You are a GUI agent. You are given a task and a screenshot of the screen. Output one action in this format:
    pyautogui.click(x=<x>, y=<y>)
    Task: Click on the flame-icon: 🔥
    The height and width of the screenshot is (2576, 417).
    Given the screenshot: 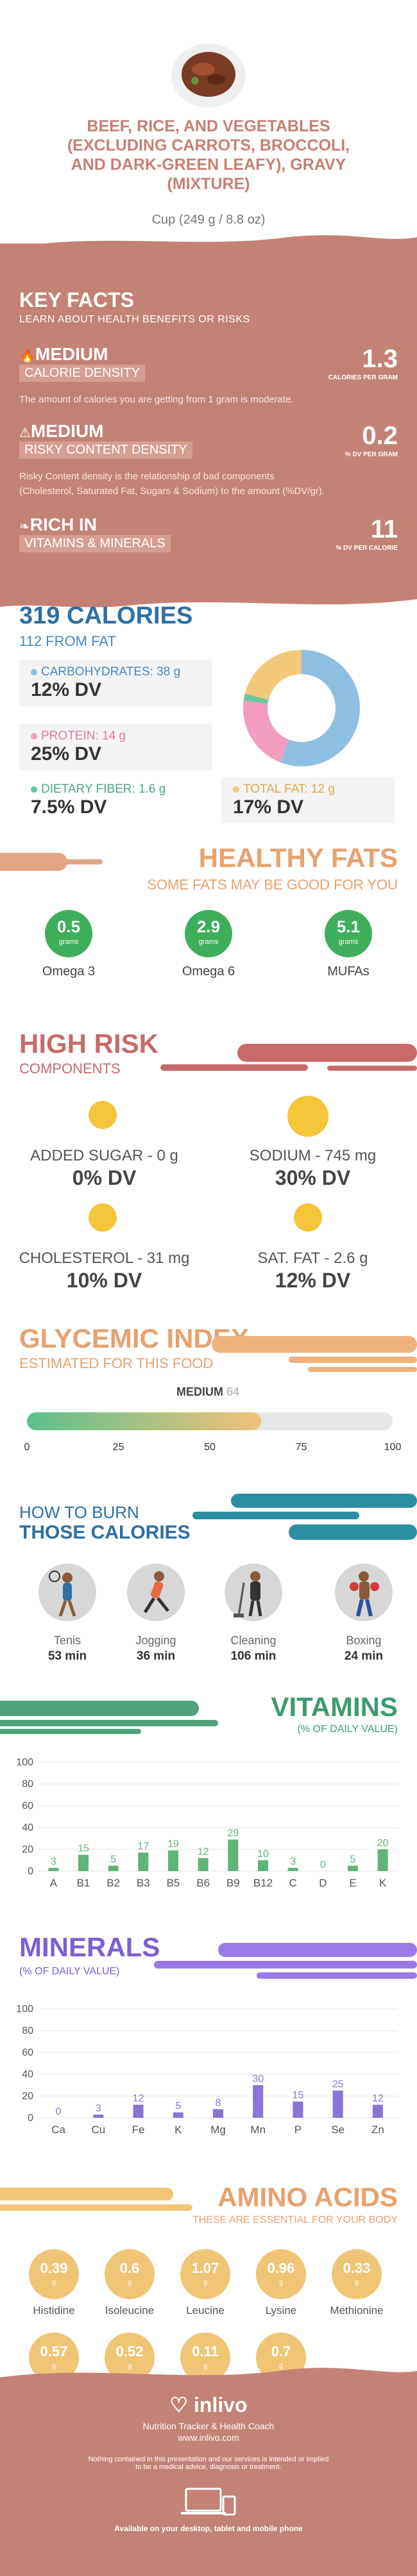 What is the action you would take?
    pyautogui.click(x=27, y=356)
    